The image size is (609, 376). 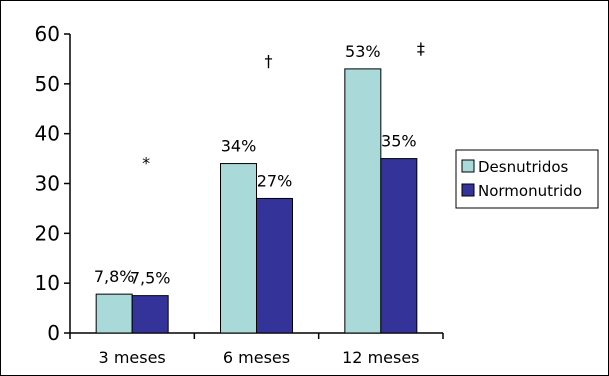 I want to click on data-label: 53%, so click(x=363, y=51).